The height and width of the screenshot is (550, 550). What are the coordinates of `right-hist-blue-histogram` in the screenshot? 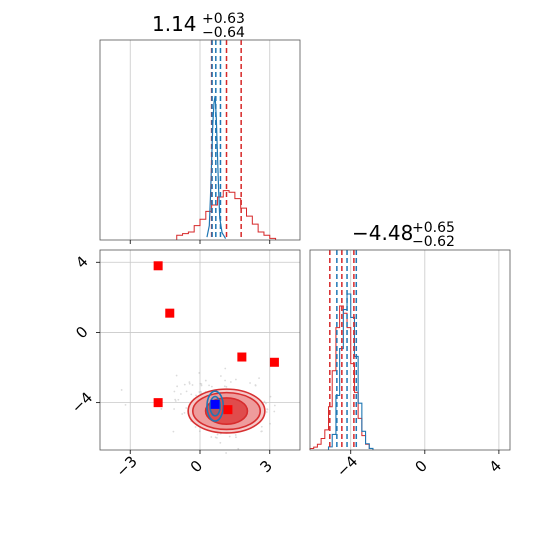 It's located at (350, 371).